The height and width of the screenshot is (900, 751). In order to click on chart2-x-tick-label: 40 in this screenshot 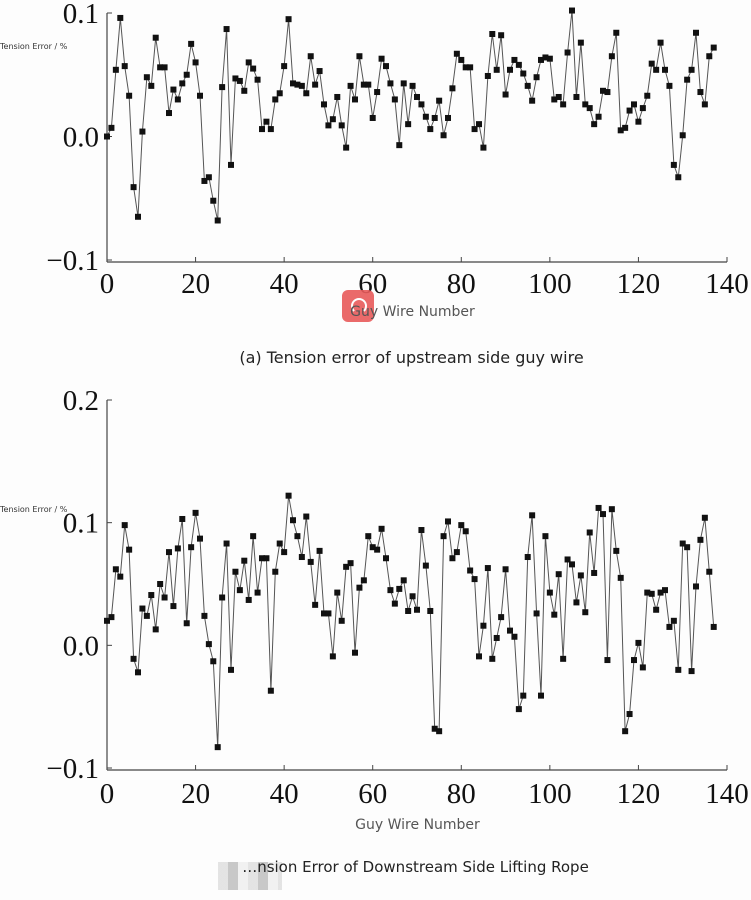, I will do `click(284, 794)`.